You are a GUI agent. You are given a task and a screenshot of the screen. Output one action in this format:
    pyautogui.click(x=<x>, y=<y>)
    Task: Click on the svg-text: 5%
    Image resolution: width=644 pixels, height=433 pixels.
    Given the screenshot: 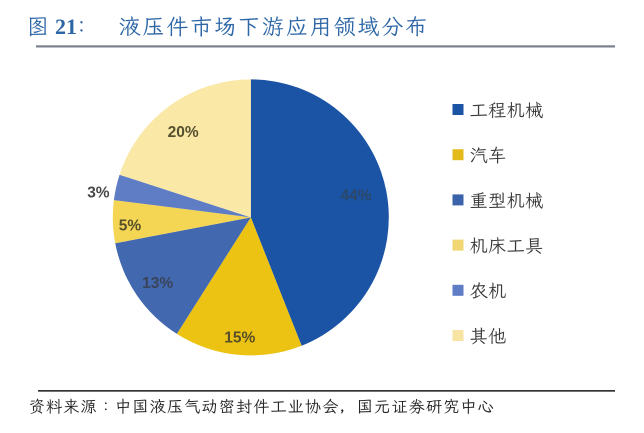 What is the action you would take?
    pyautogui.click(x=130, y=225)
    